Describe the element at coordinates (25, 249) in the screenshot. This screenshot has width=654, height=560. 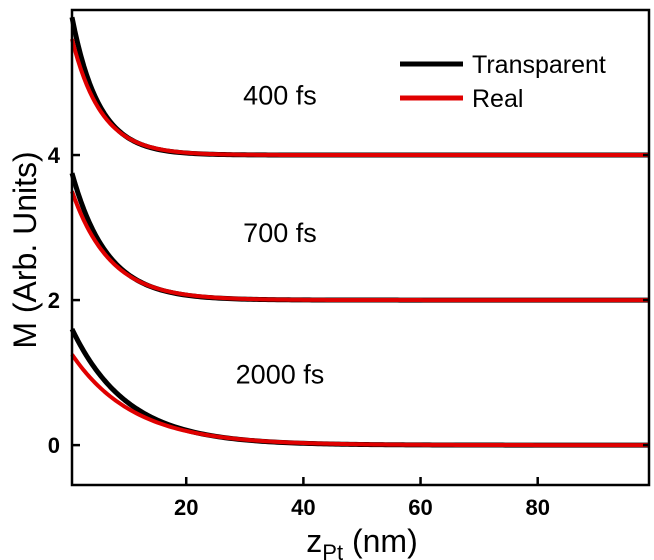
I see `y-axis-label: M (Arb. Units)` at that location.